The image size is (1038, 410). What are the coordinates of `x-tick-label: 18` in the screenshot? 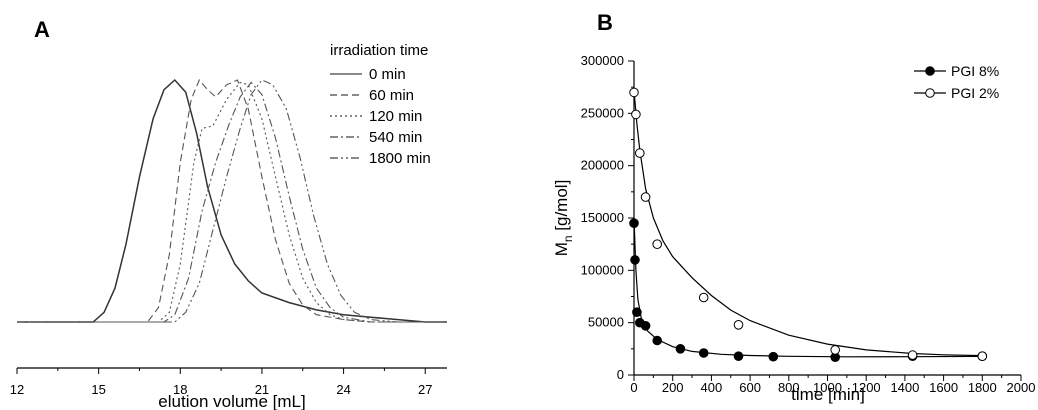 It's located at (180, 389).